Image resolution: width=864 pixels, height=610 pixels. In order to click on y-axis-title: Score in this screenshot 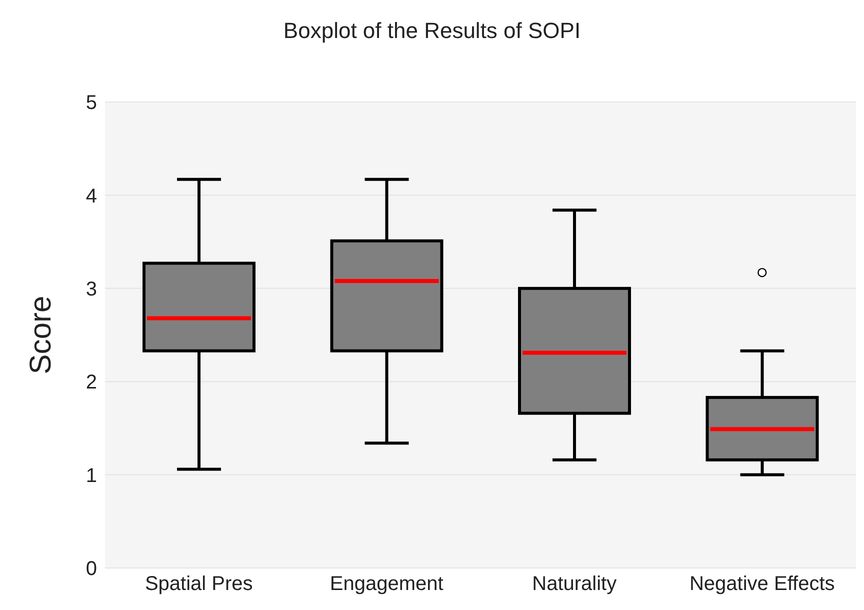, I will do `click(41, 335)`.